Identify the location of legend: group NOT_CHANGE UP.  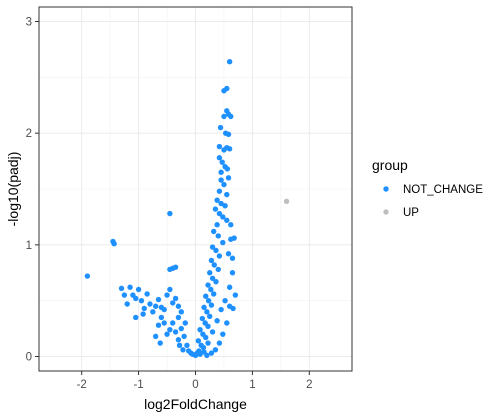
(427, 188).